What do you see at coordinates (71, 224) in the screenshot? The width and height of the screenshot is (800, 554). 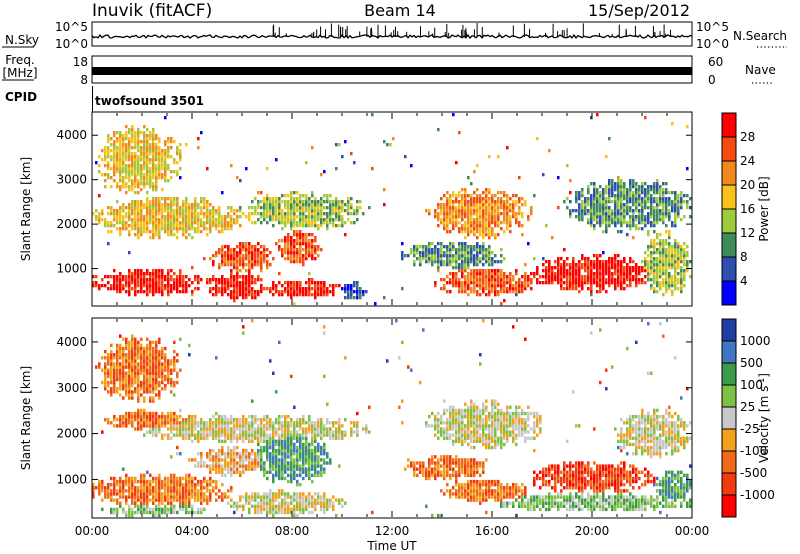 I see `y-tick-label: 2000` at bounding box center [71, 224].